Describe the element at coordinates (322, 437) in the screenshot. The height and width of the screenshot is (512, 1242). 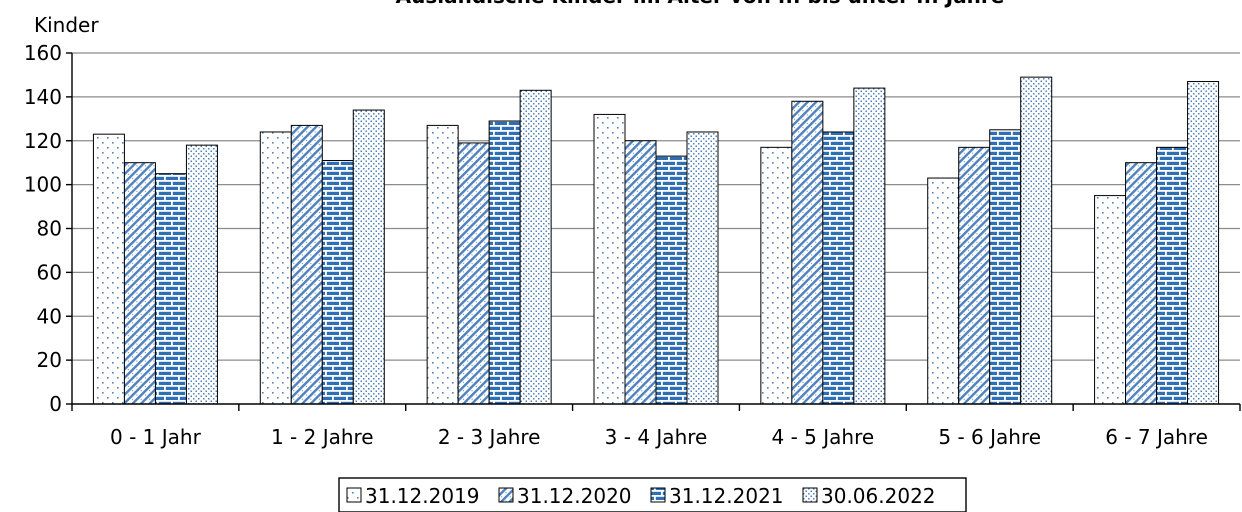
I see `x-tick-label: 1 - 2 Jahre` at that location.